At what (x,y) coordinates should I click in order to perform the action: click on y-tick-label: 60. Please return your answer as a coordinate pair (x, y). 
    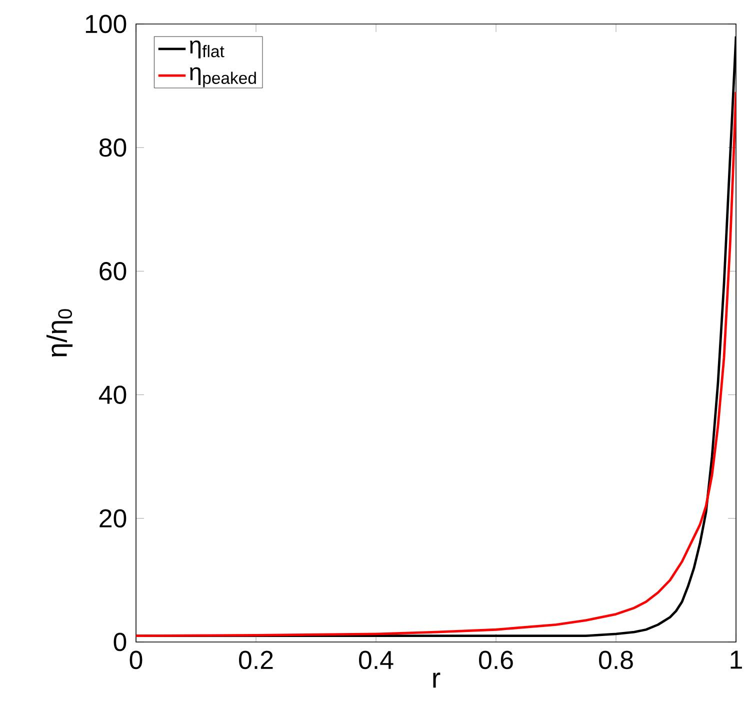
    Looking at the image, I should click on (113, 271).